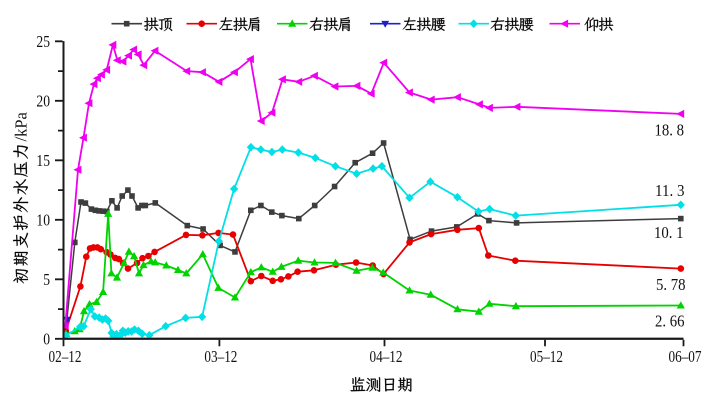  Describe the element at coordinates (220, 356) in the screenshot. I see `svg-text: 03–12` at that location.